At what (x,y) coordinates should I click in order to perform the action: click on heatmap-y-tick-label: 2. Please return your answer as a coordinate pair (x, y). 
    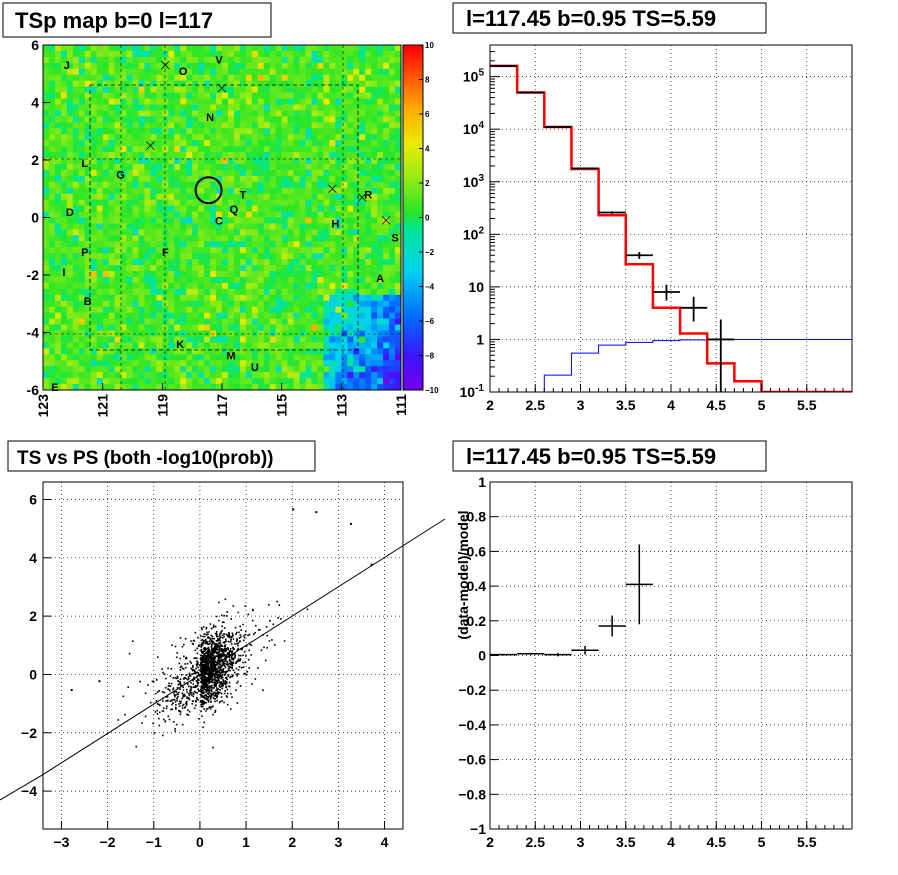
    Looking at the image, I should click on (35, 160).